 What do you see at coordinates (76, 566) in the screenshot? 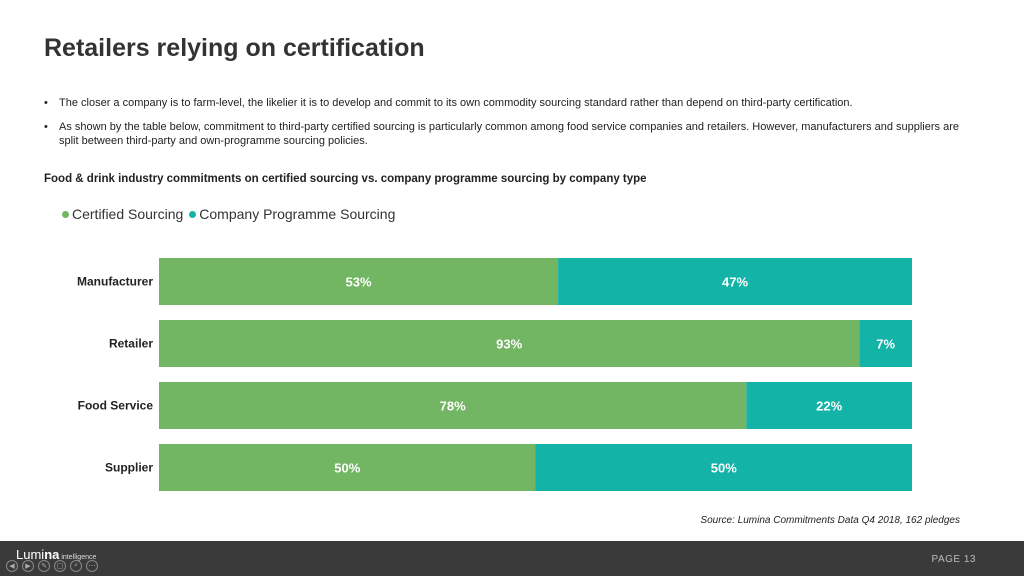
I see `zoom-icon: ⌕` at bounding box center [76, 566].